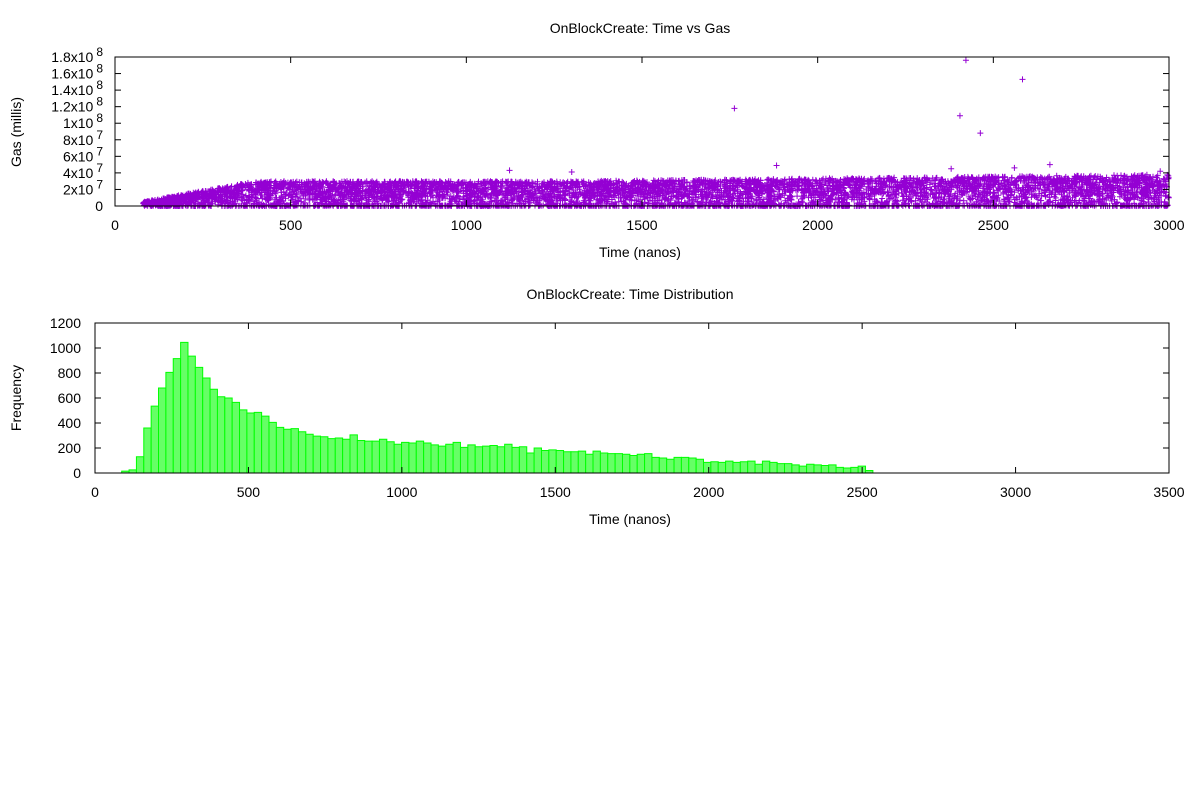 This screenshot has height=800, width=1200. Describe the element at coordinates (70, 448) in the screenshot. I see `histogram-y-tick-label: 200` at that location.